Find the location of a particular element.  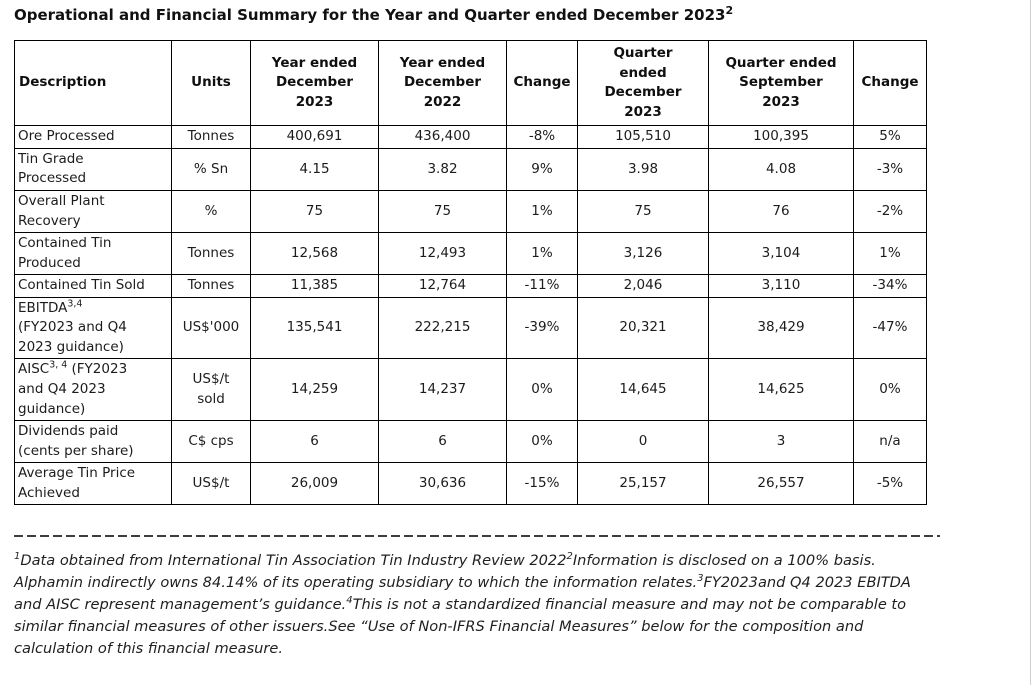

cell-fy2023: 400,691 is located at coordinates (314, 137).